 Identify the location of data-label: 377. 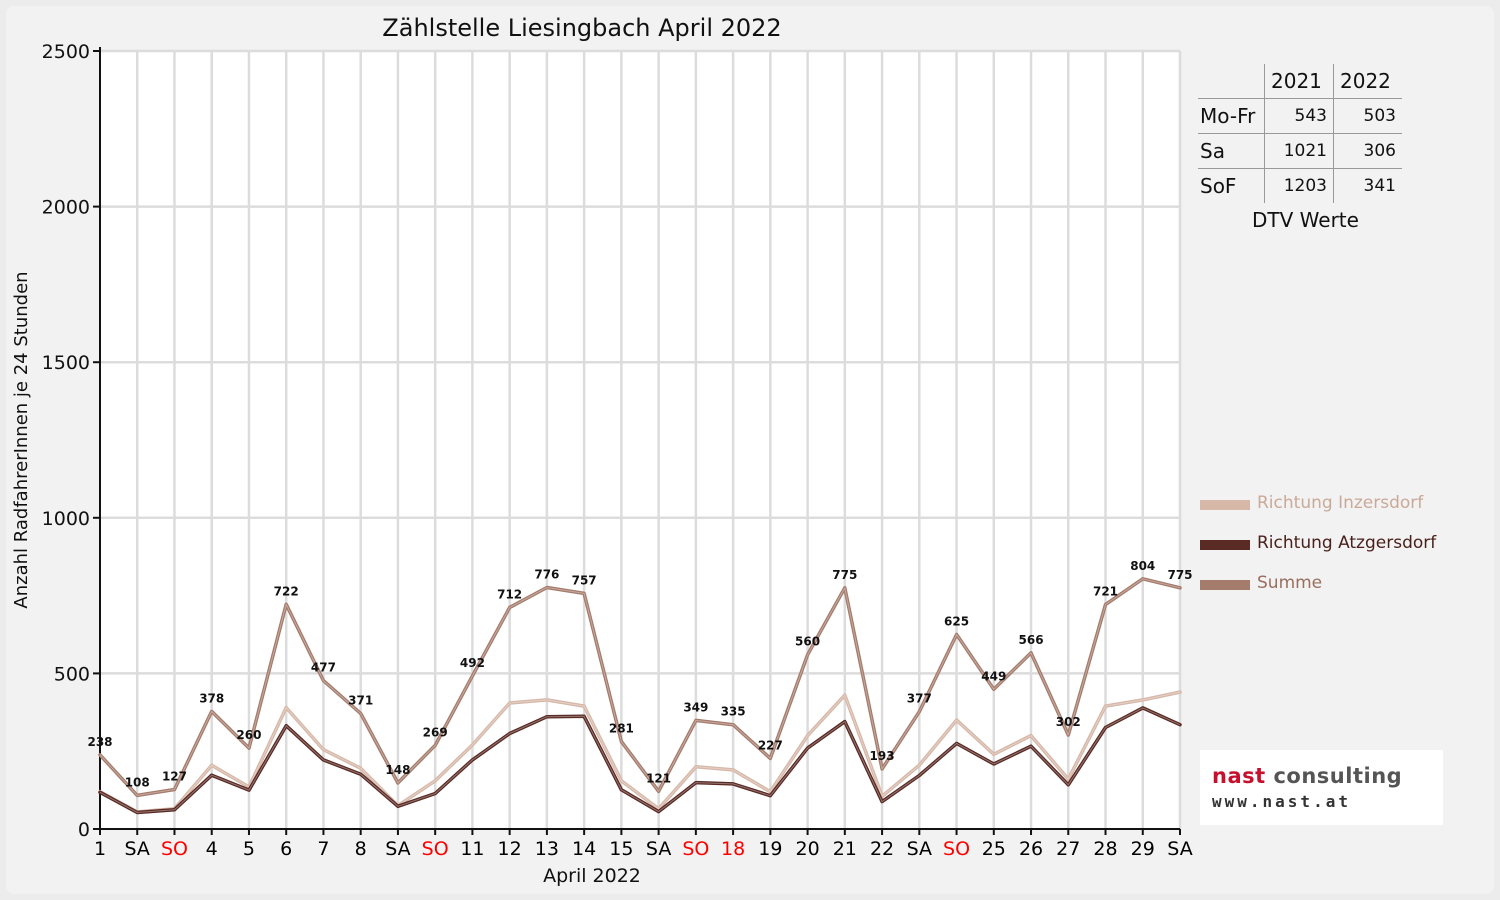
(919, 699).